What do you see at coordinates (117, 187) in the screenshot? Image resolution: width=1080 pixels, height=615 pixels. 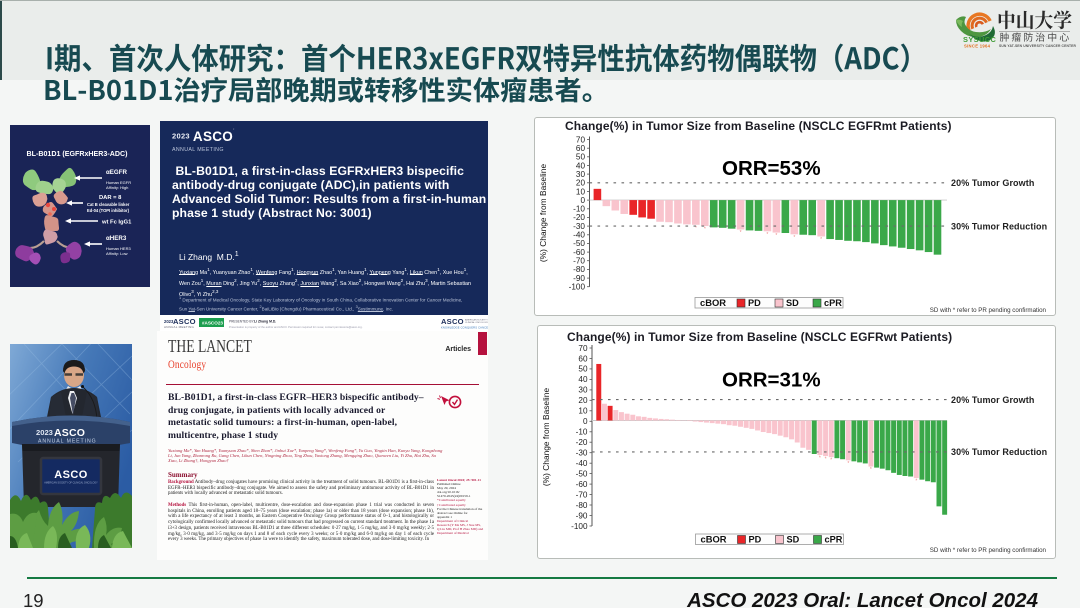 I see `svg-text: Affinity: High` at bounding box center [117, 187].